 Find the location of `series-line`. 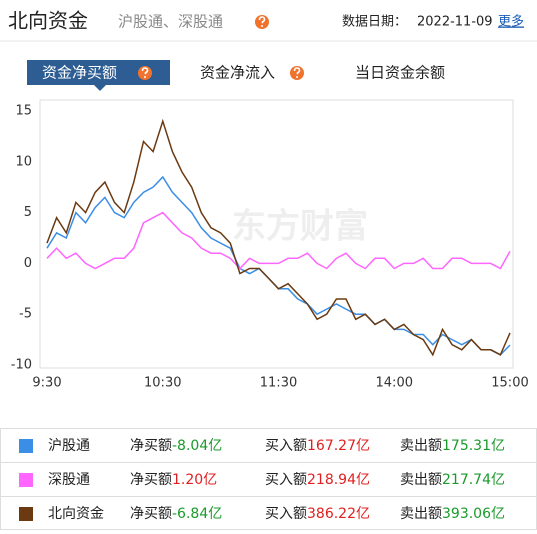

series-line is located at coordinates (278, 240).